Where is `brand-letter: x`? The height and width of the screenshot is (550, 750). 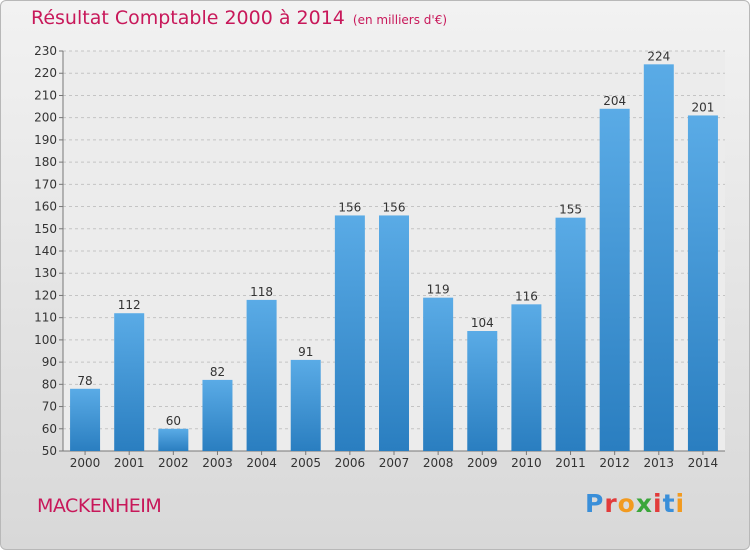
brand-letter: x is located at coordinates (644, 503).